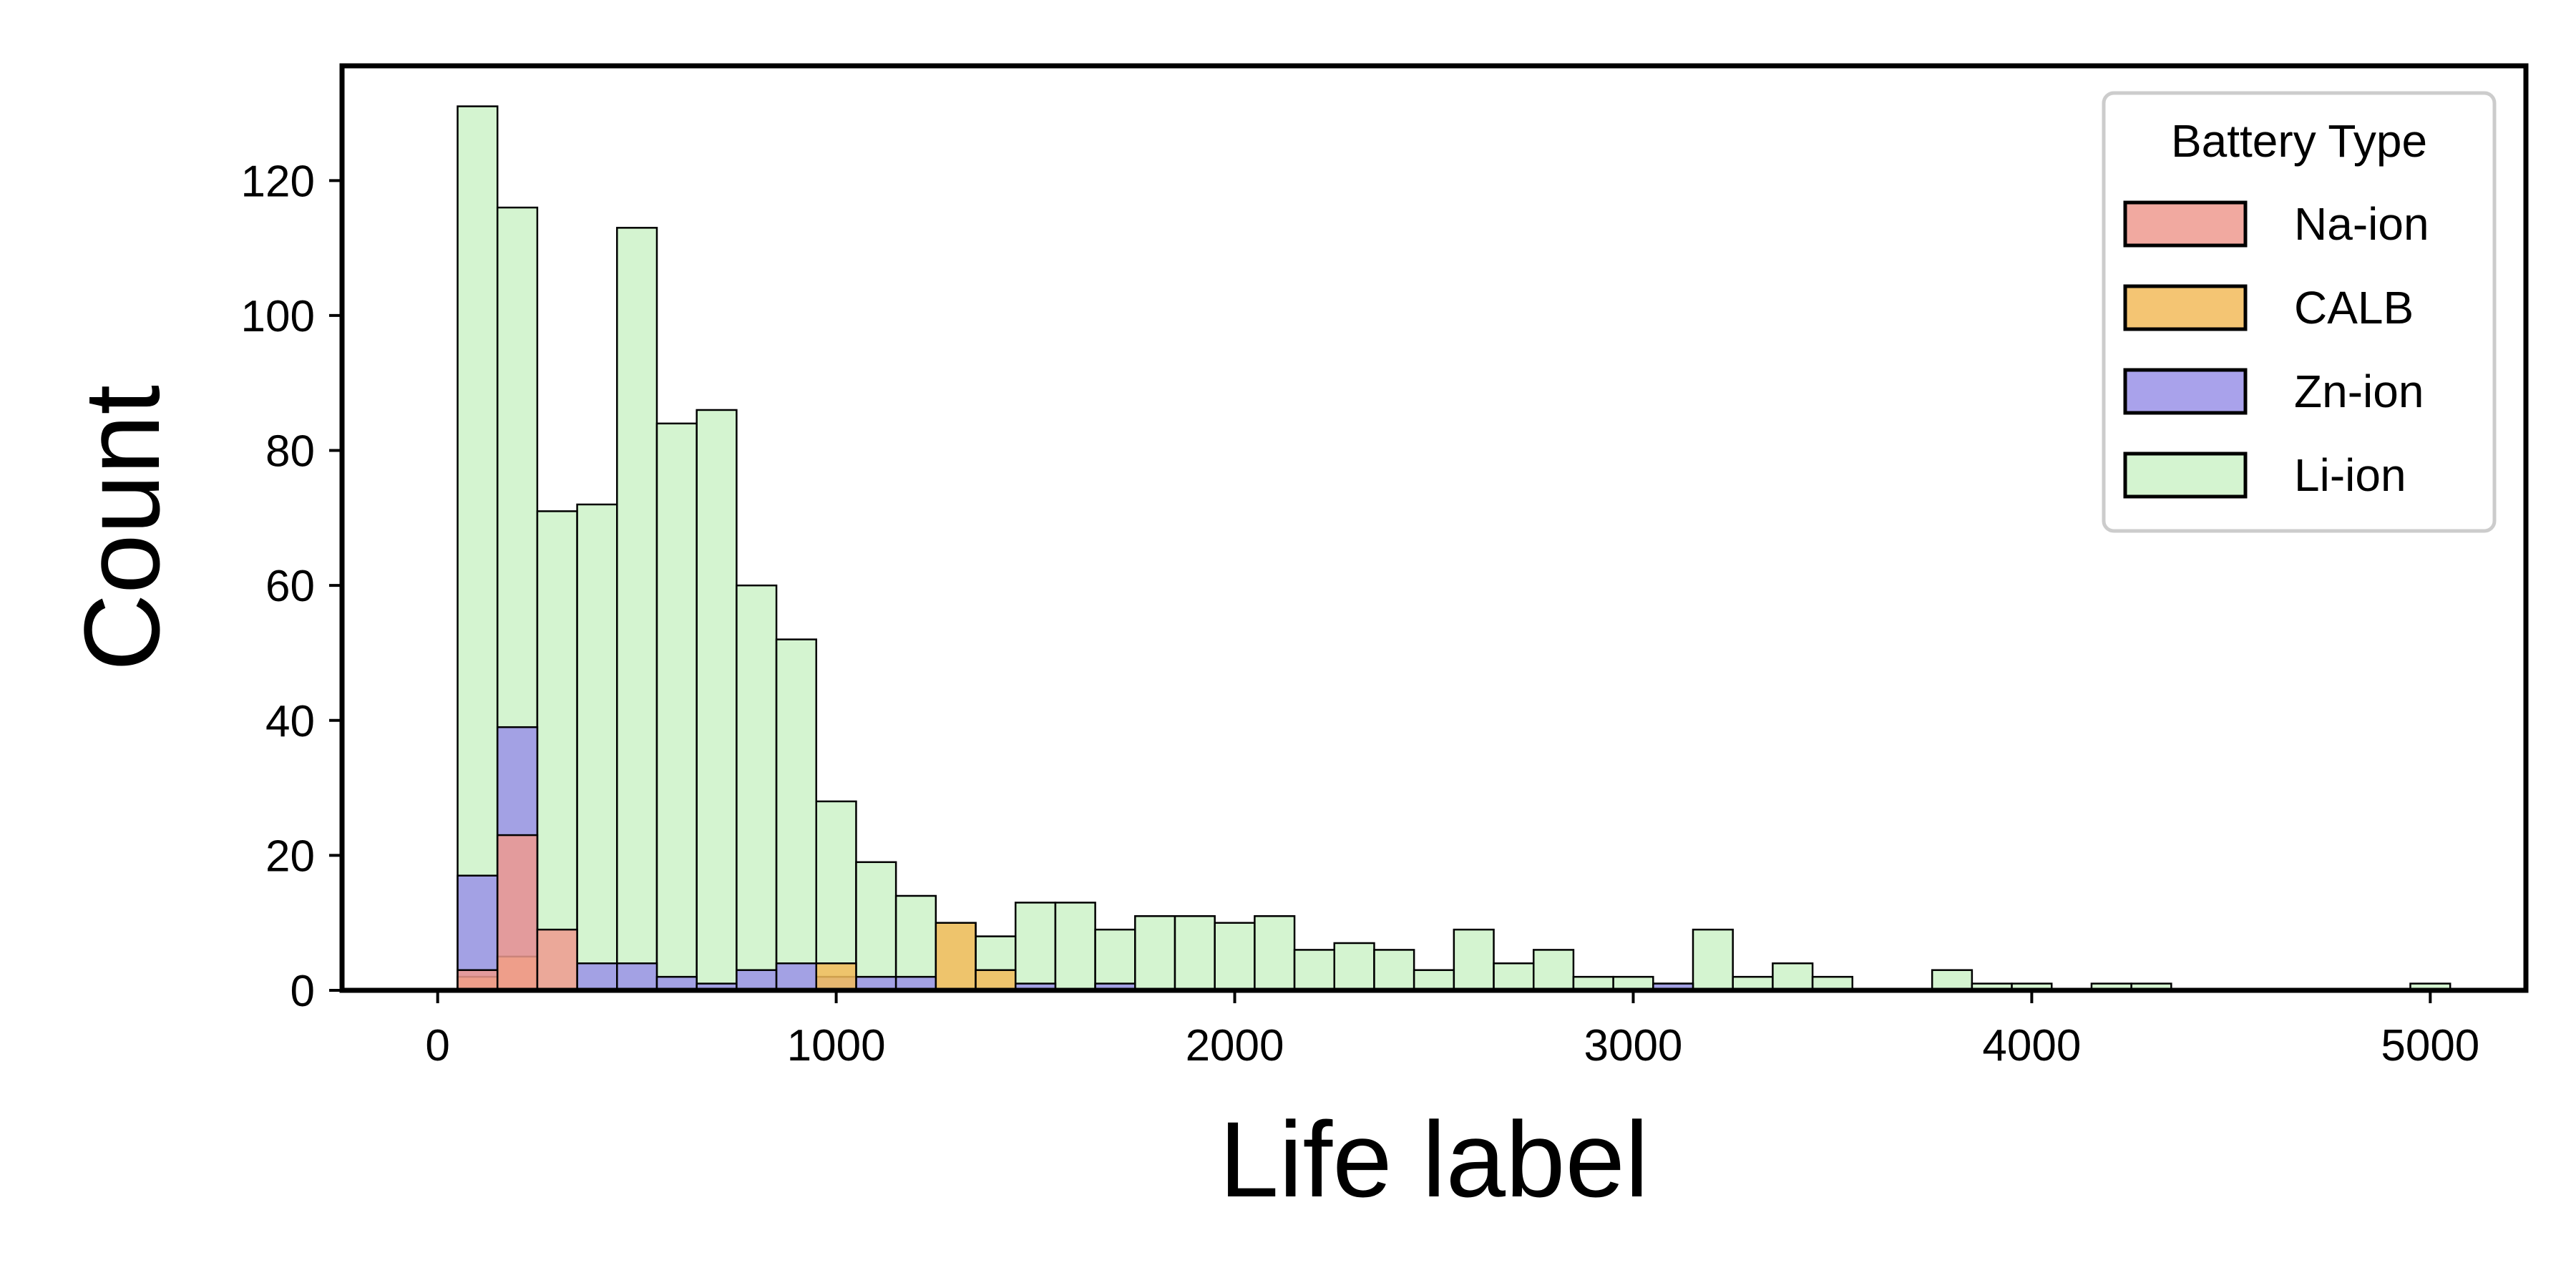 This screenshot has height=1288, width=2576. Describe the element at coordinates (290, 452) in the screenshot. I see `y-tick-label: 80` at that location.